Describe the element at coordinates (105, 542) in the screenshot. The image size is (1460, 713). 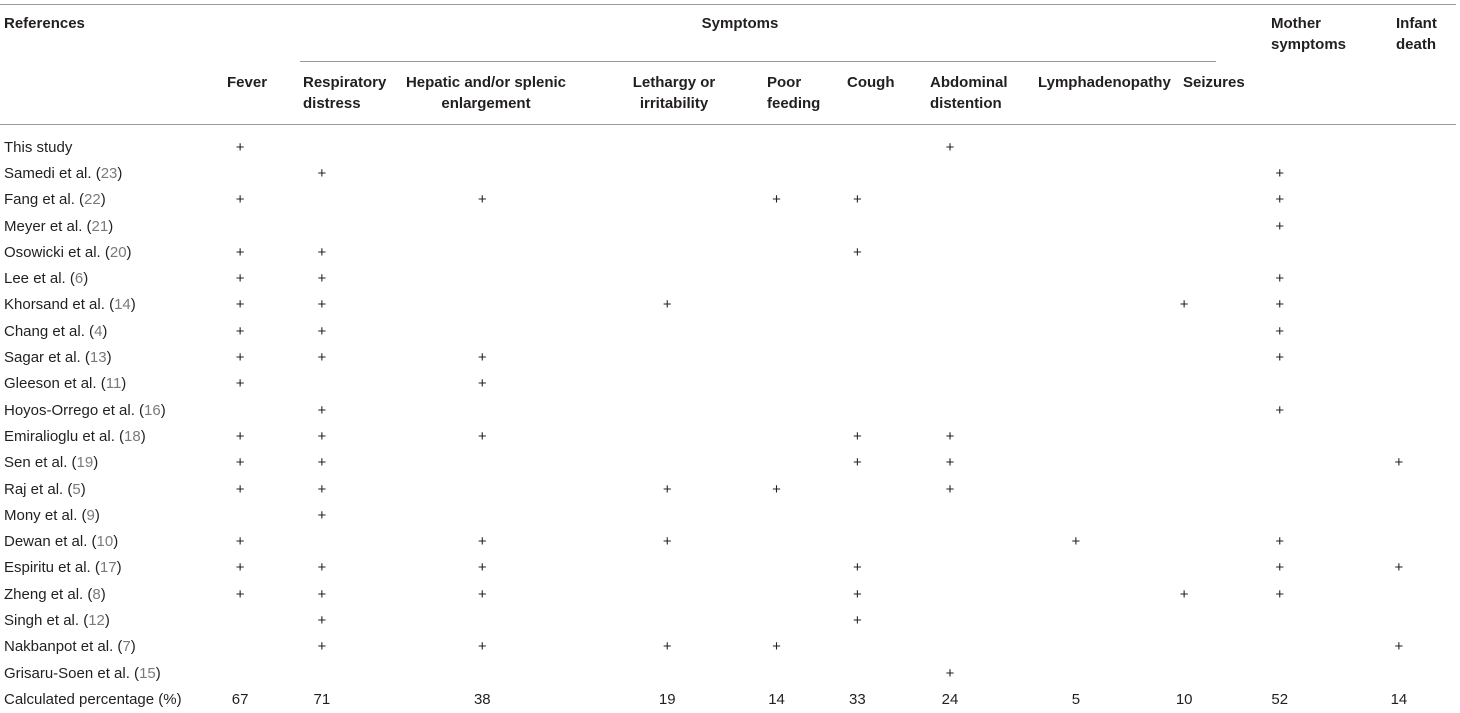
I see `citation-link: 10` at that location.